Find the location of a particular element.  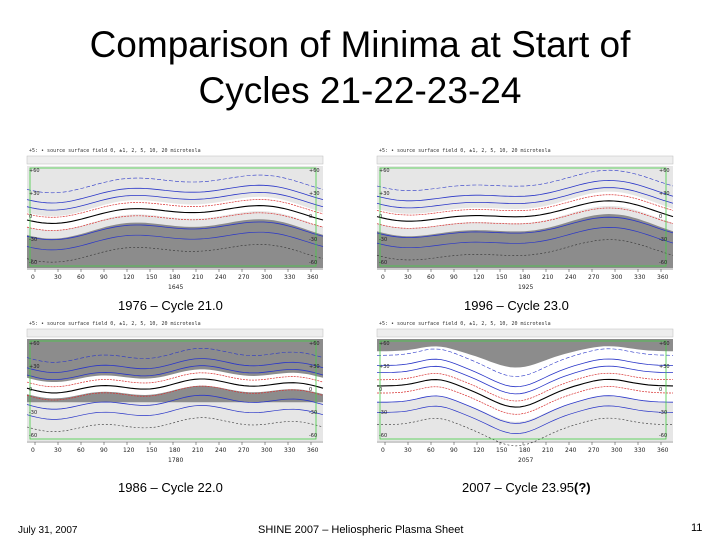

southern-polarity-region is located at coordinates (175, 243).